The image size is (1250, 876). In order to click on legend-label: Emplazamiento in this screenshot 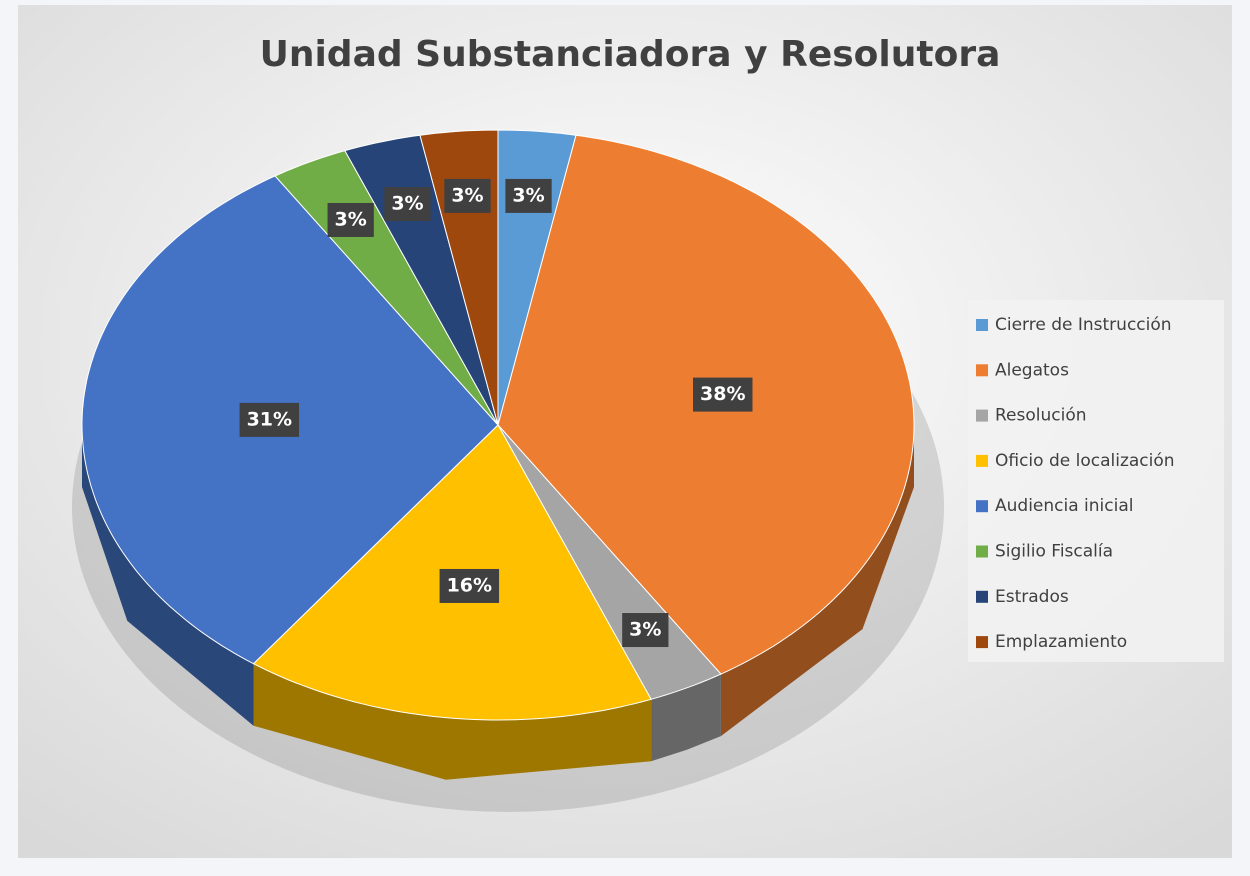, I will do `click(1061, 642)`.